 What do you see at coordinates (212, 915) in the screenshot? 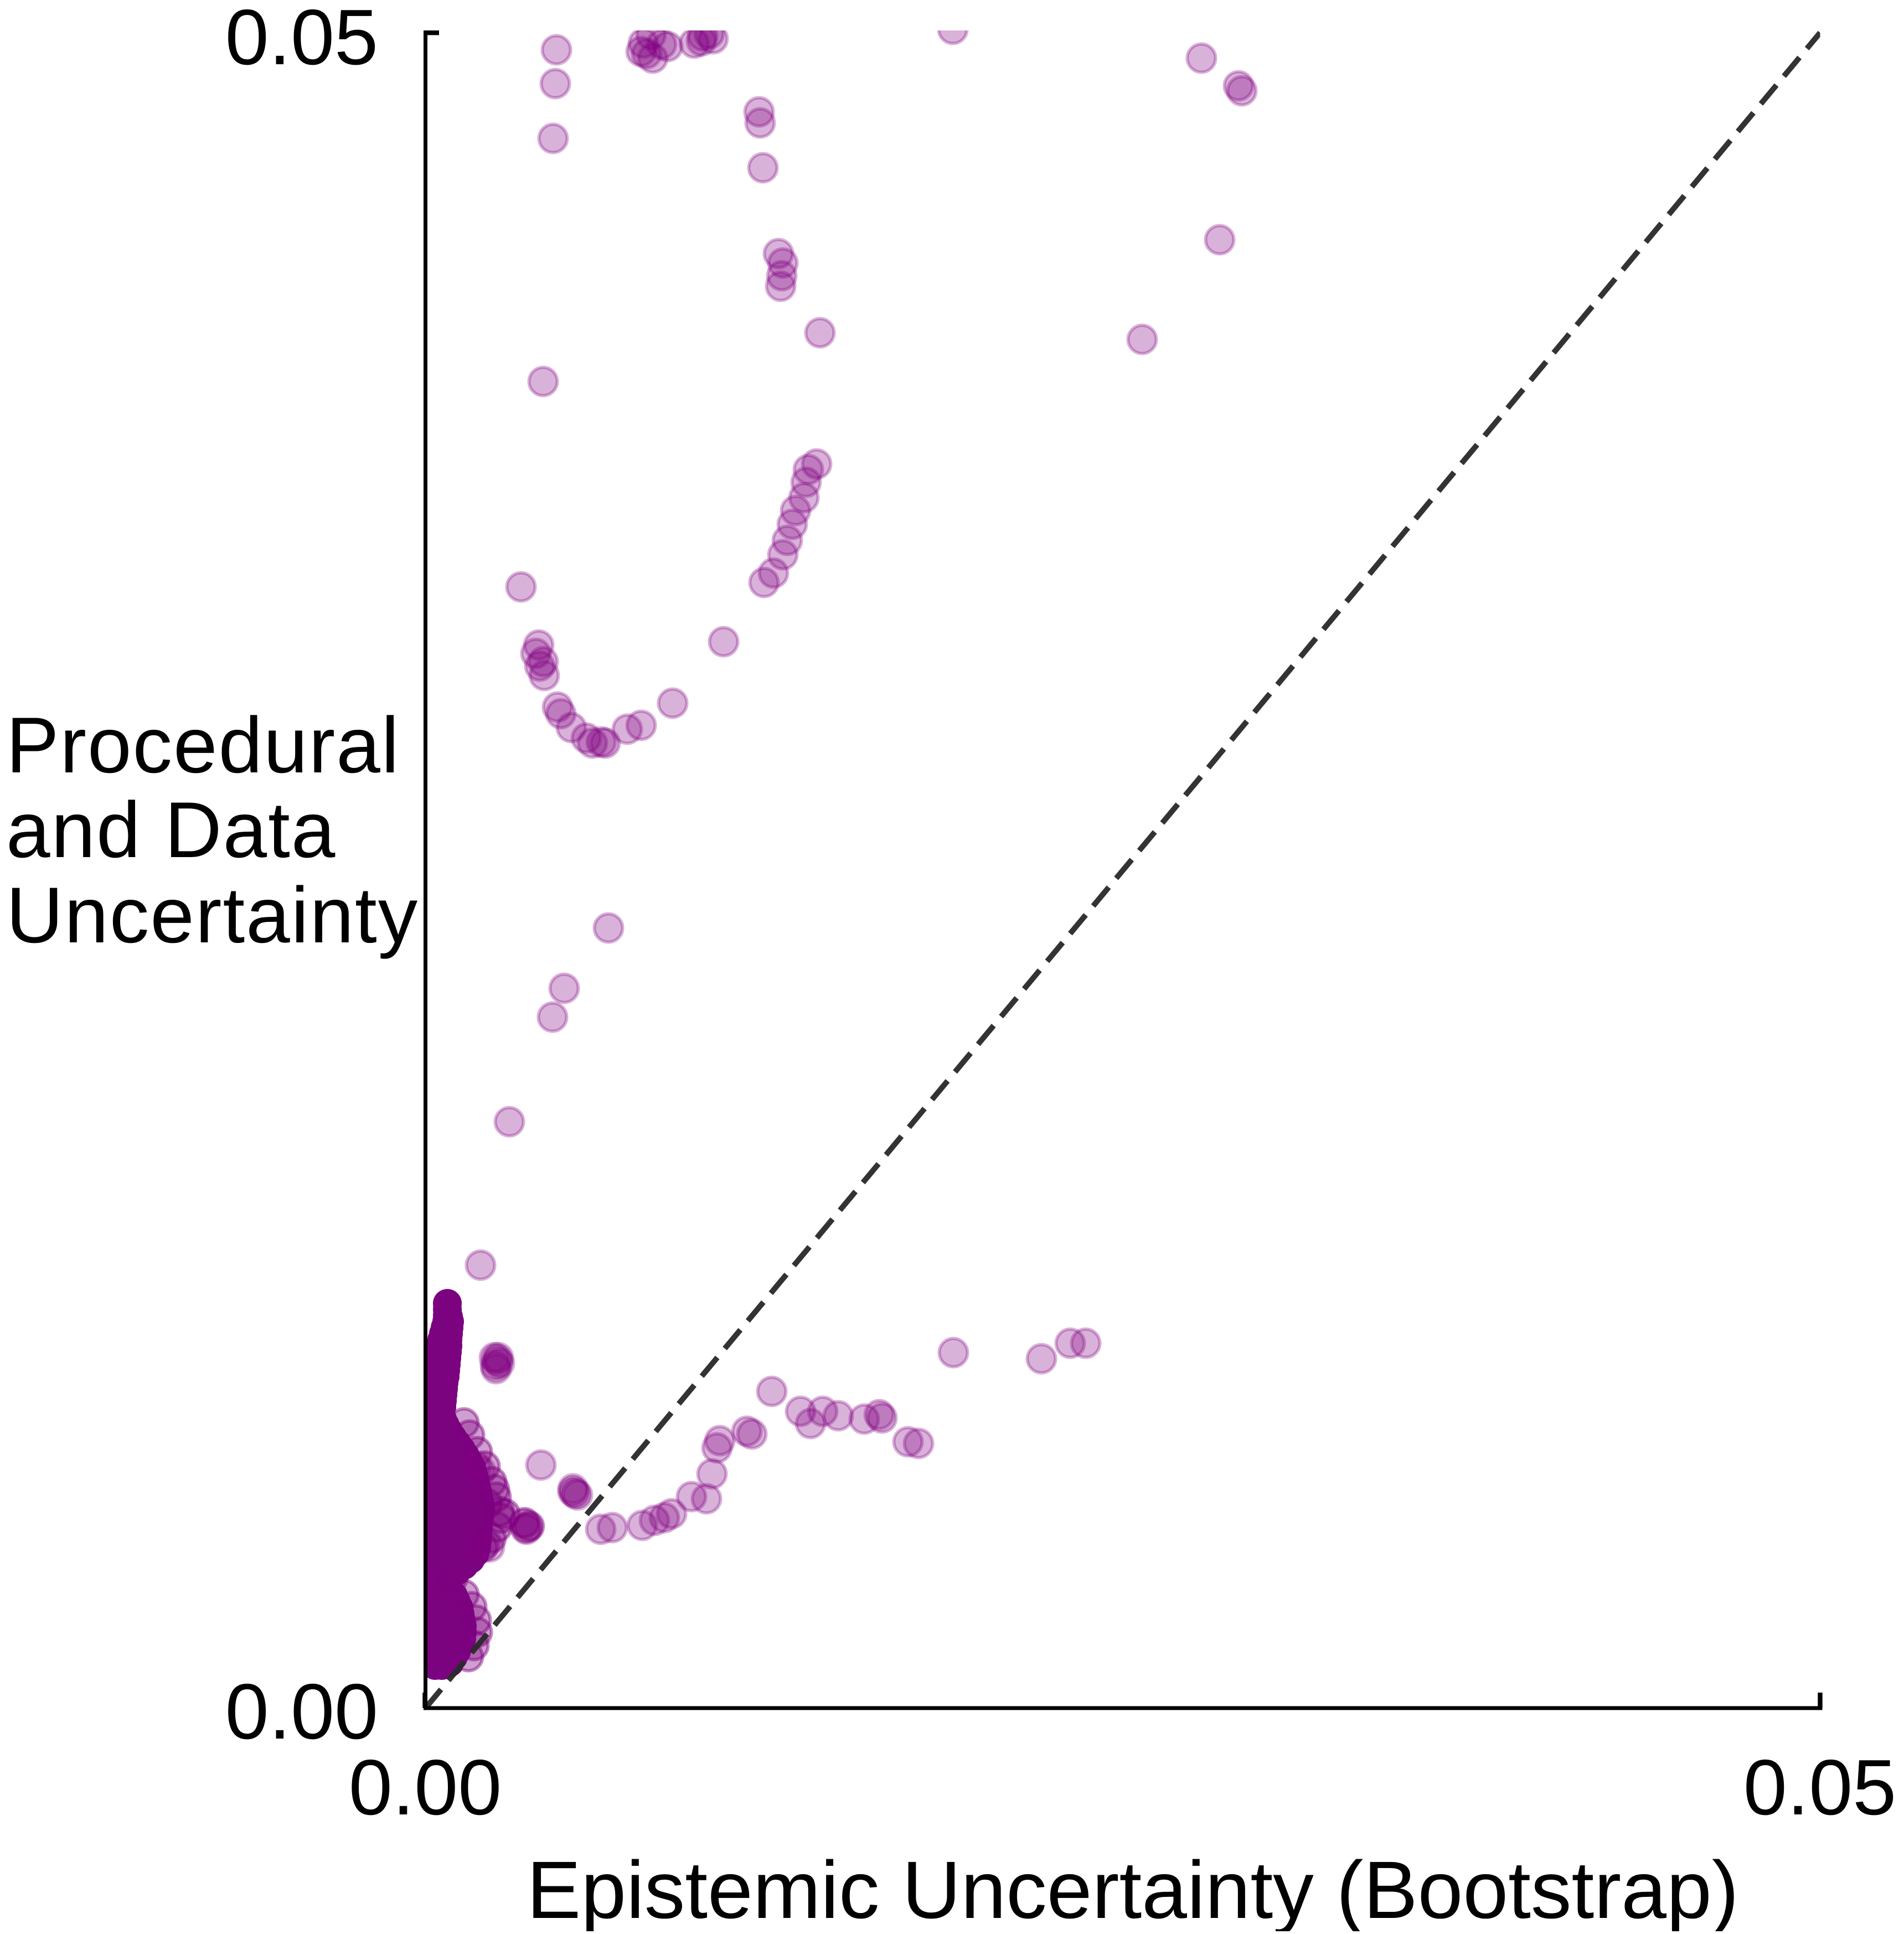
I see `svg-text: Uncertainty` at bounding box center [212, 915].